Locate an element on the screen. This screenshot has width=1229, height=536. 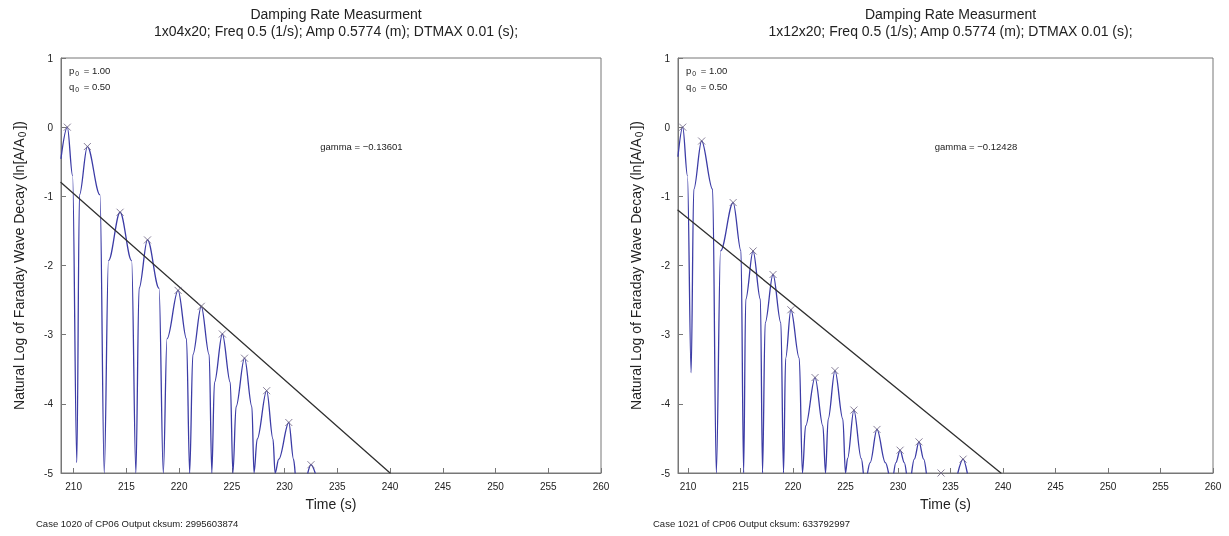
annotation: gamma = −0.13601 is located at coordinates (361, 146).